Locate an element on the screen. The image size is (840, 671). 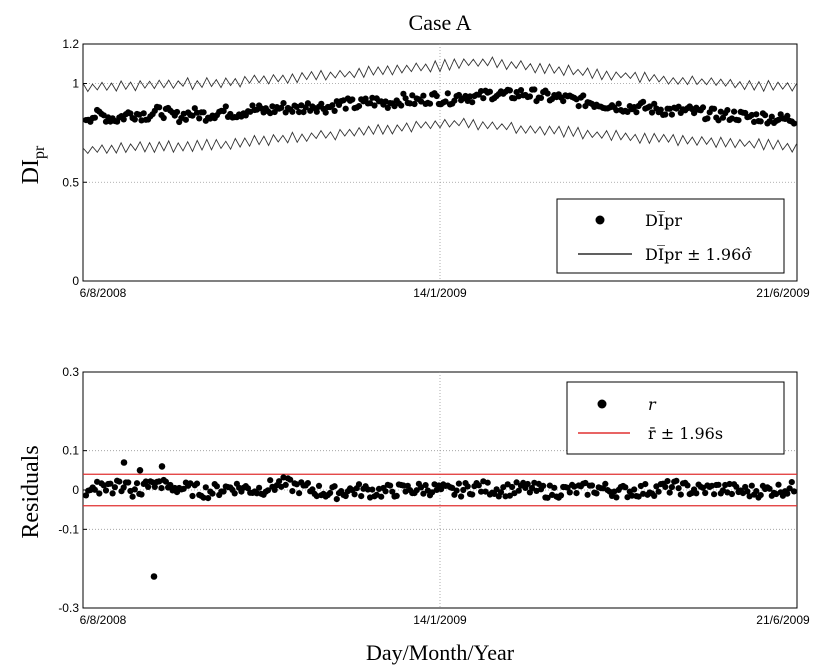
bottom-xtick-label: 6/8/2008 is located at coordinates (103, 620).